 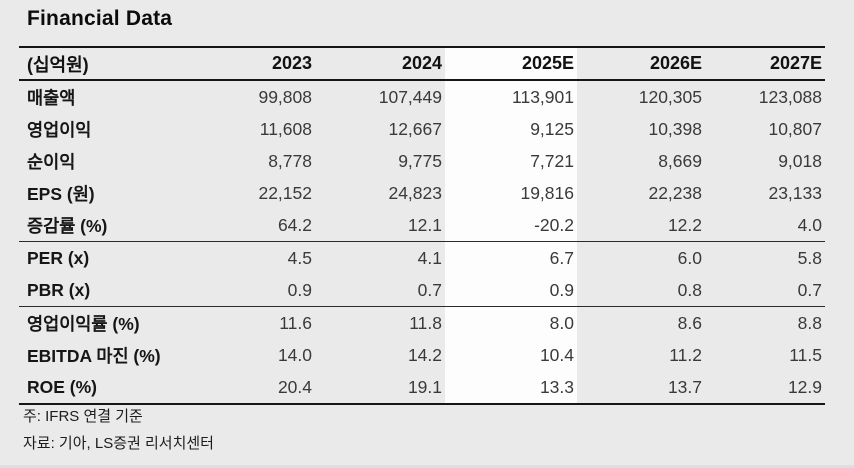 I want to click on table-row: PER (x) 4.5 4.1 6.7 6.0 5.8, so click(x=422, y=257).